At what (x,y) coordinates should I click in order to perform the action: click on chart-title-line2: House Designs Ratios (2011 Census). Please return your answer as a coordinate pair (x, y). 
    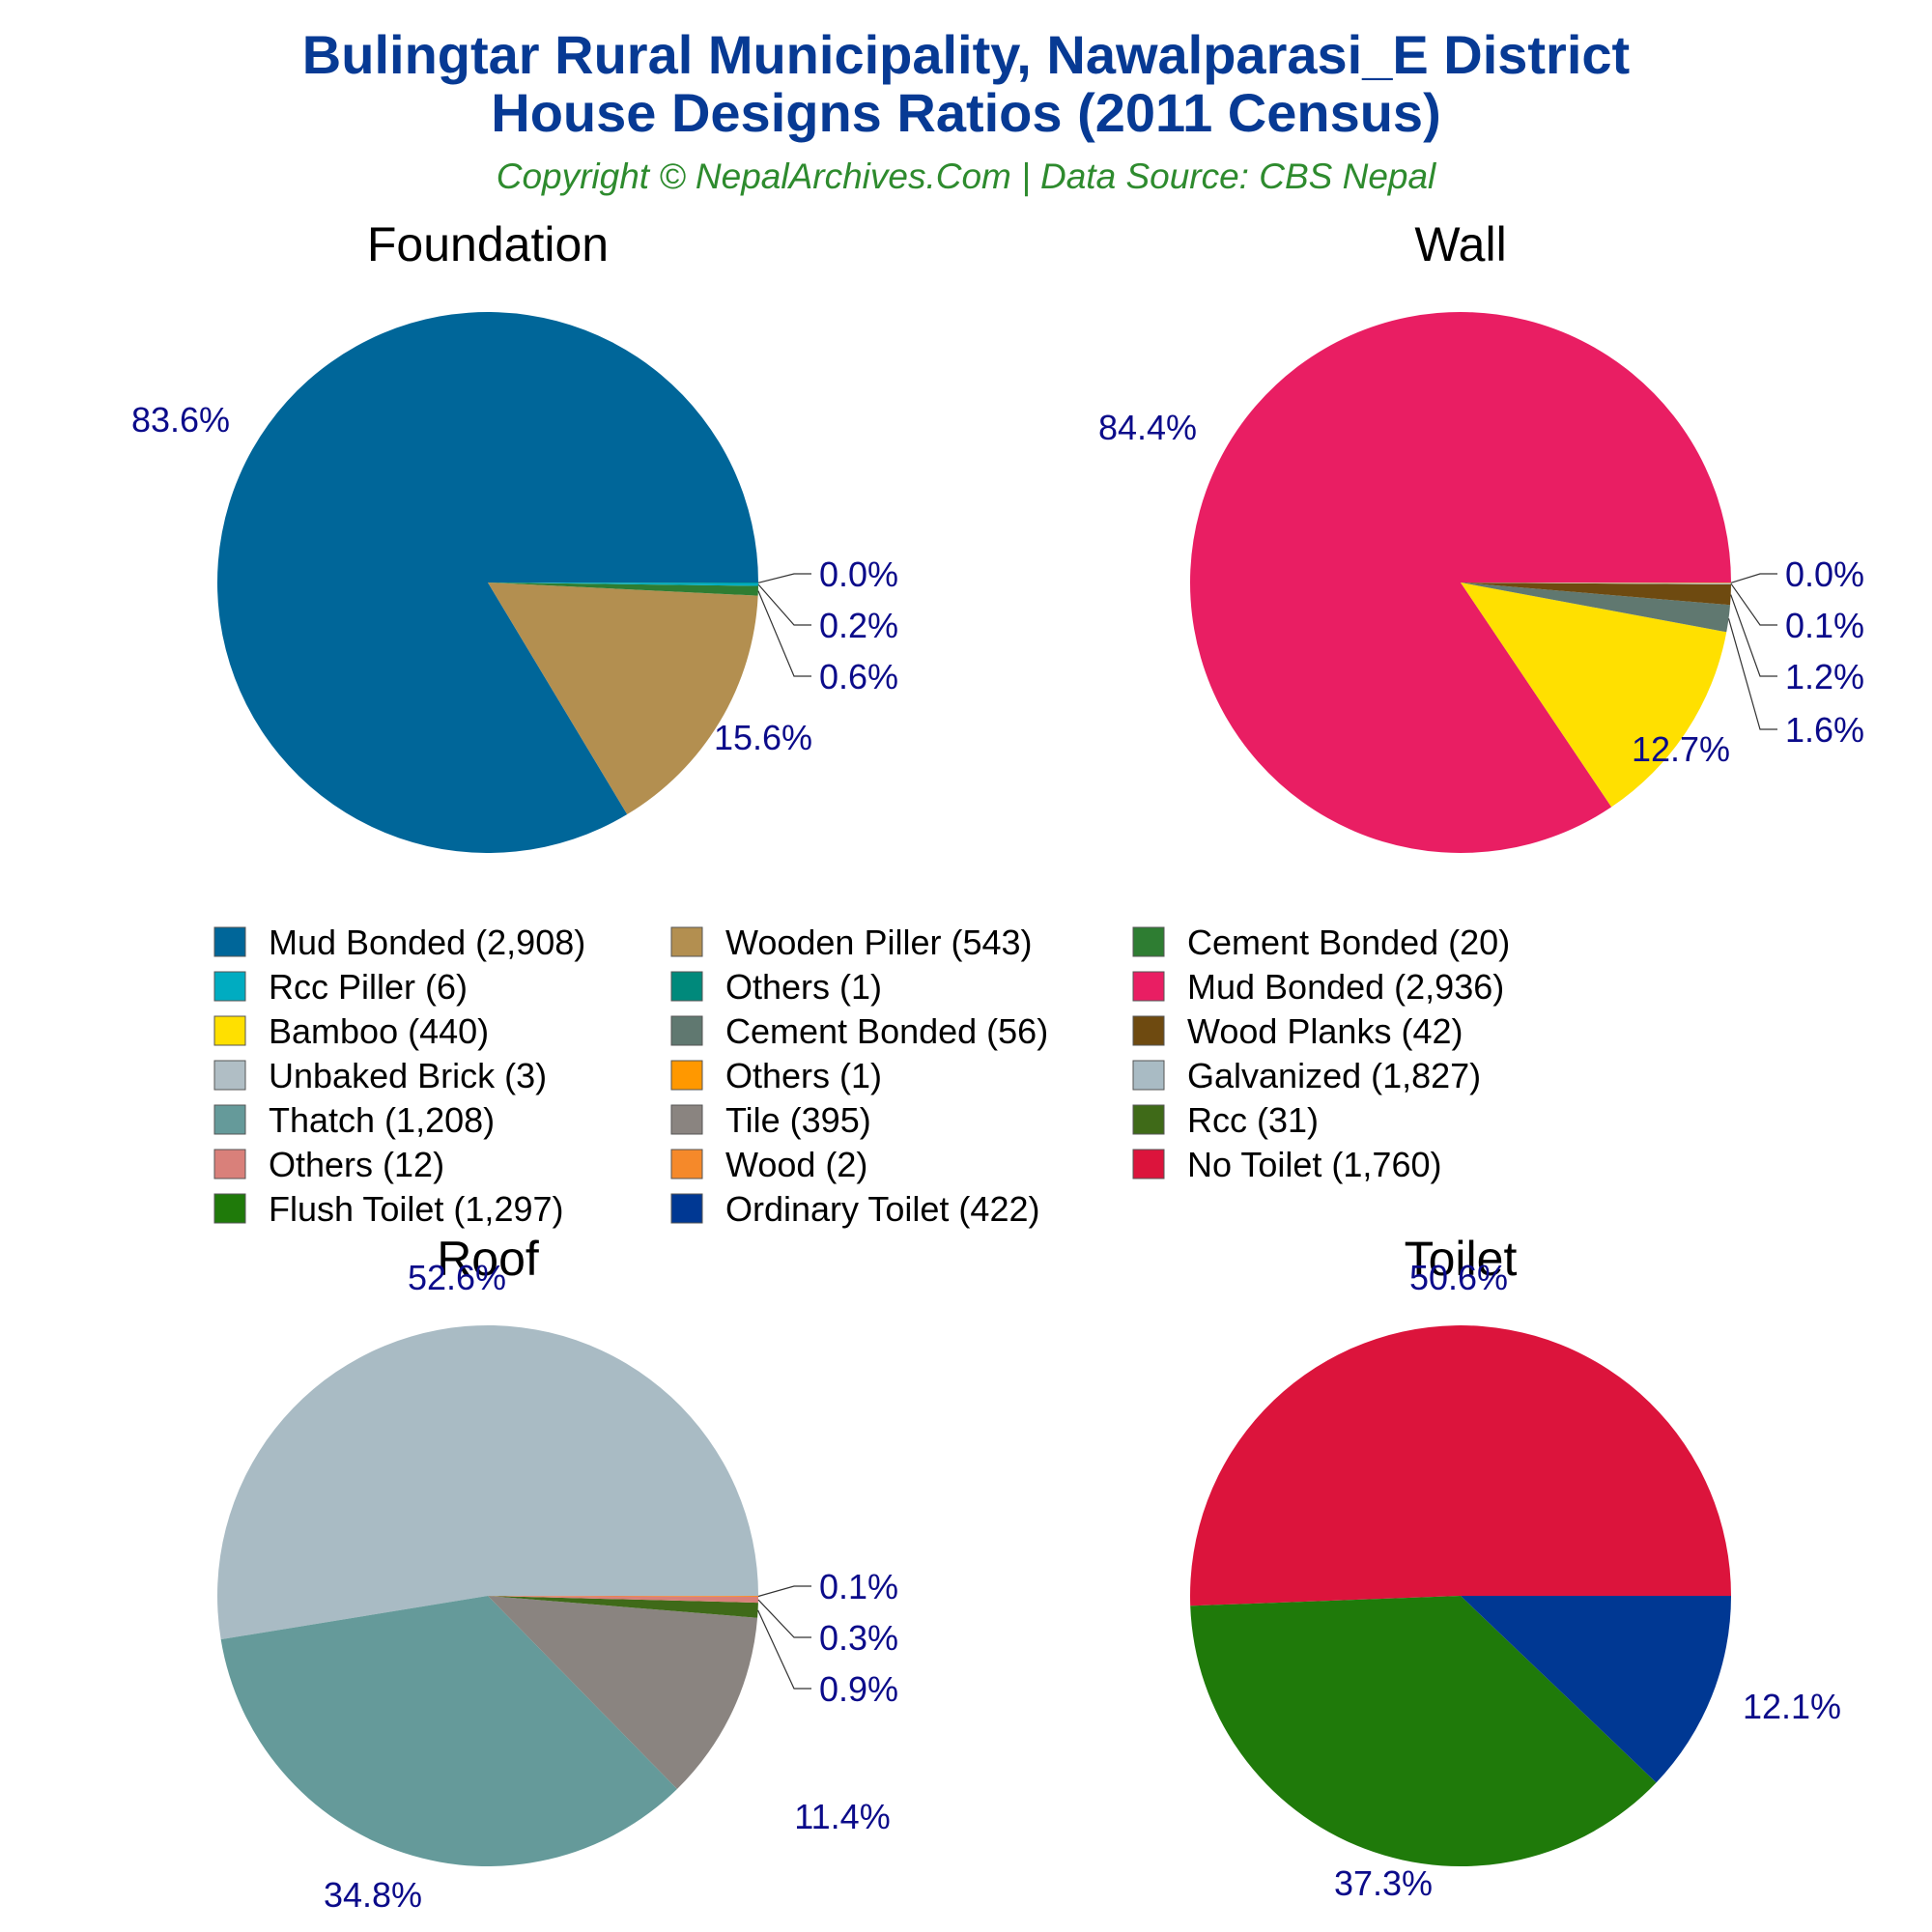
    Looking at the image, I should click on (965, 112).